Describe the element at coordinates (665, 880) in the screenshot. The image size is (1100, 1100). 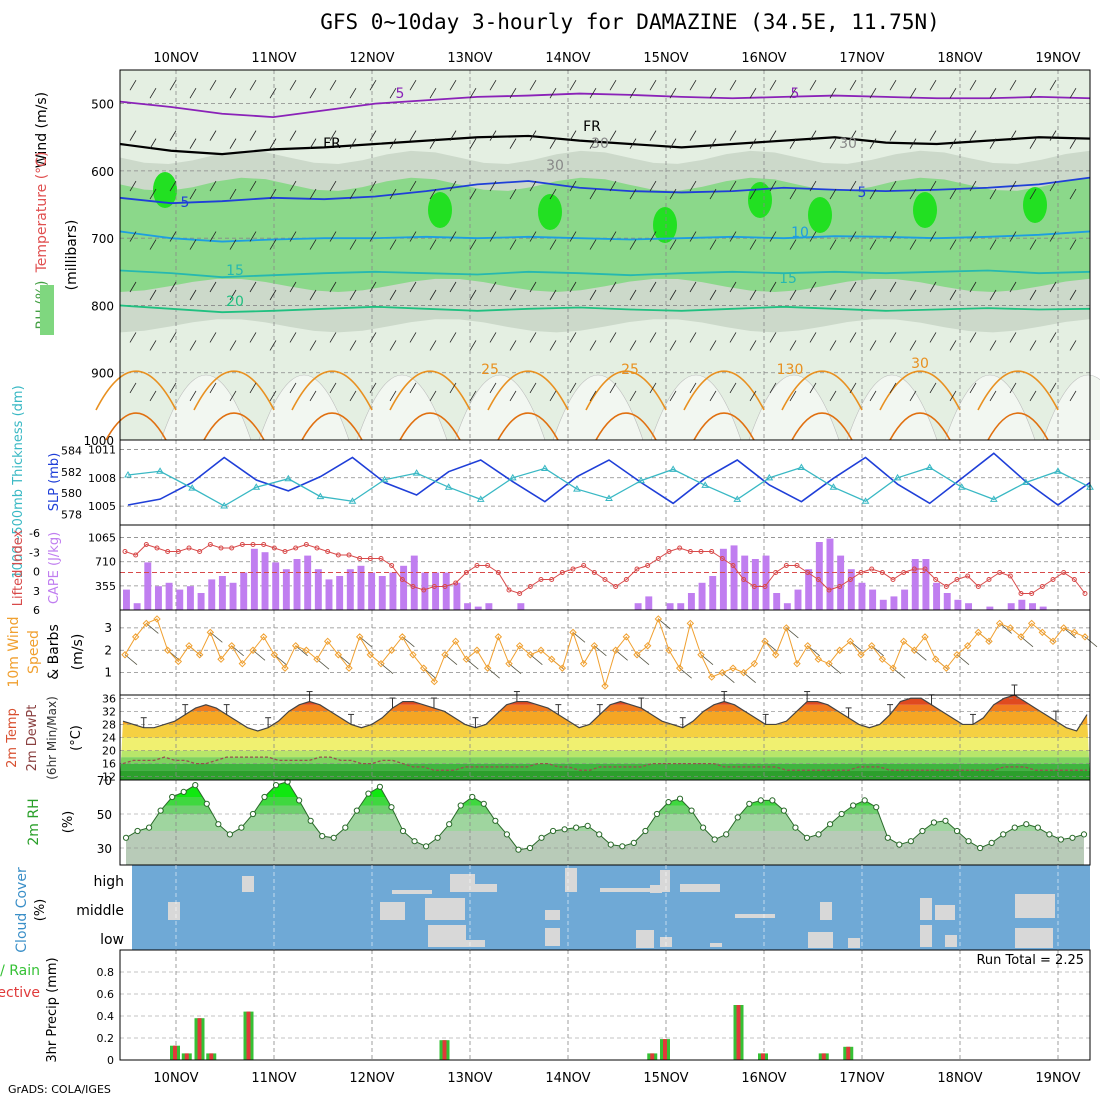
I see `cloud-block` at that location.